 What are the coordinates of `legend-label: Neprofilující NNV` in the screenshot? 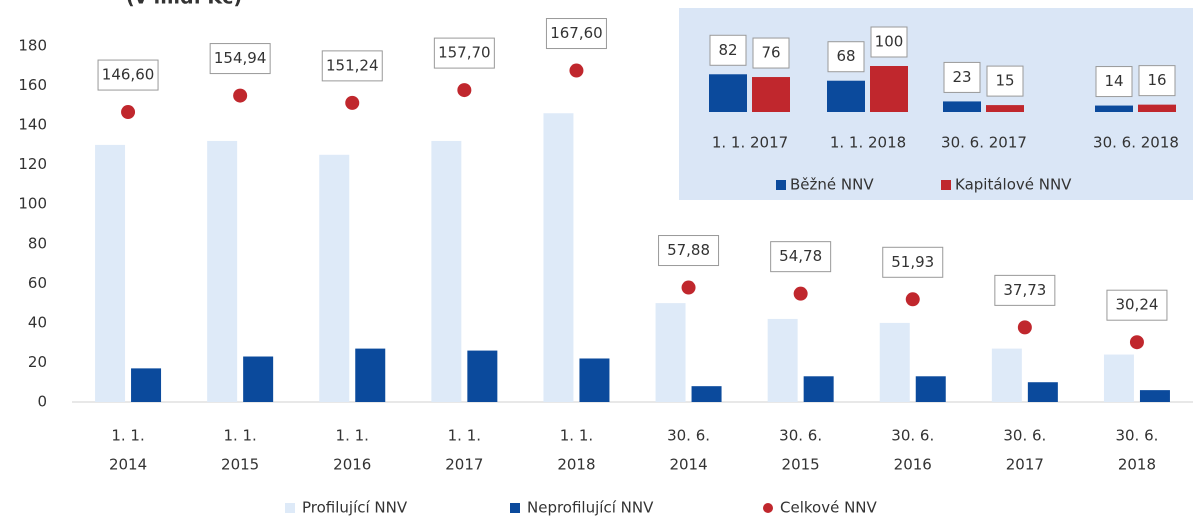 It's located at (590, 508).